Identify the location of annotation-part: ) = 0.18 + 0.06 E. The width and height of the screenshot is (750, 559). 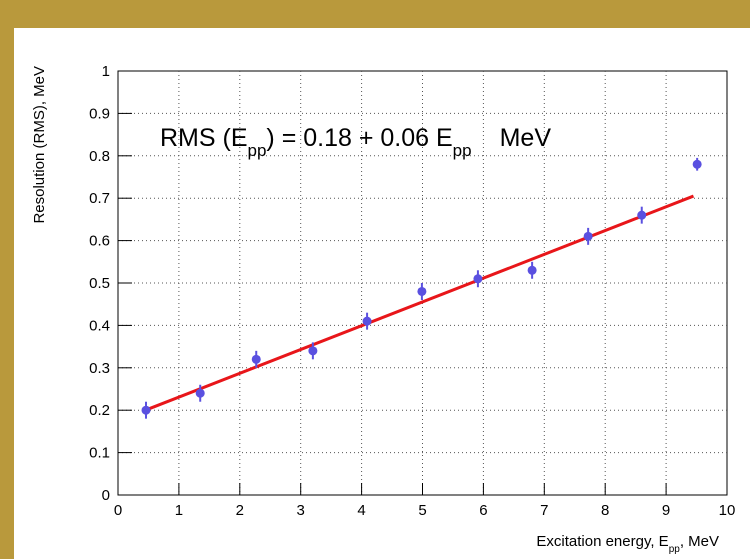
(359, 138).